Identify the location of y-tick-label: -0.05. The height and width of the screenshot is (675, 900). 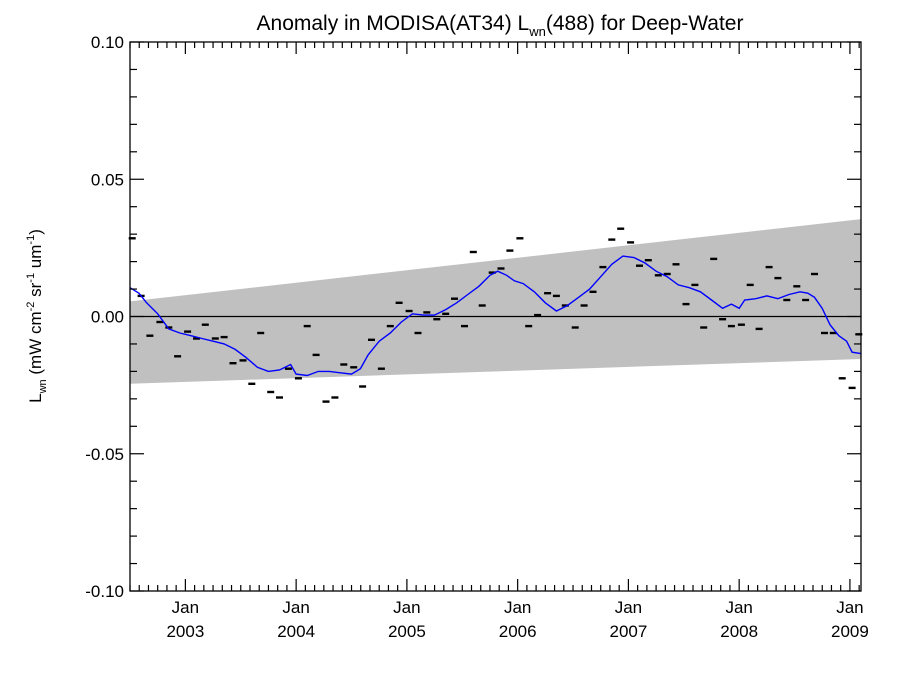
(104, 454).